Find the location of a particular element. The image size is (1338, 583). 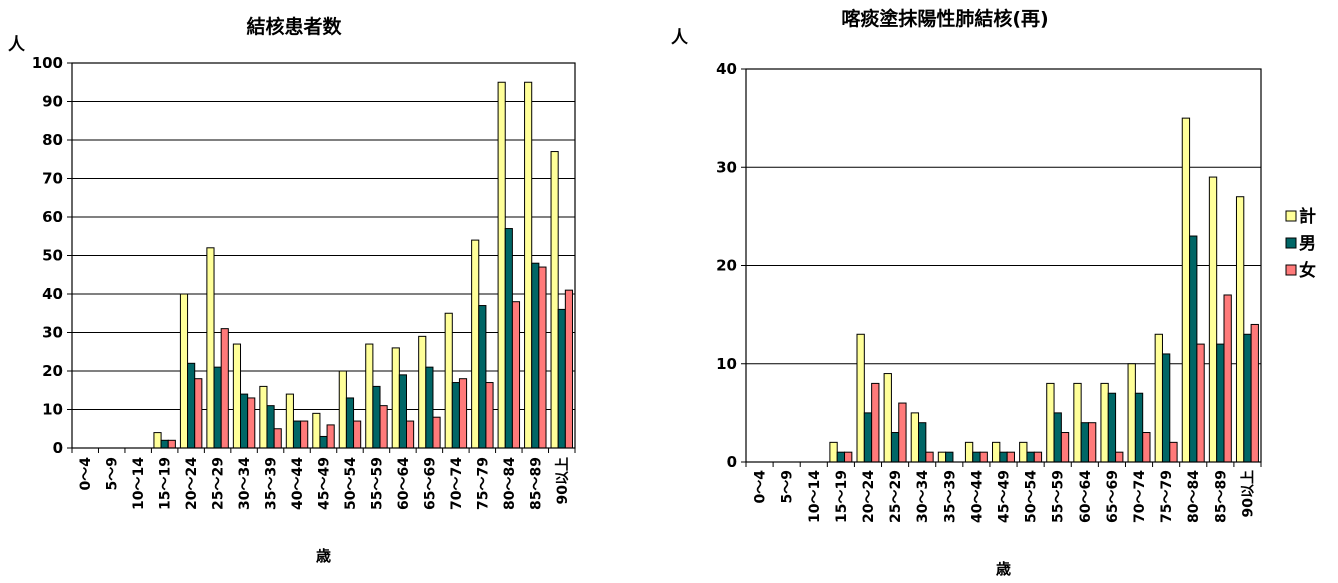

legend-swatch-女 is located at coordinates (1291, 270).